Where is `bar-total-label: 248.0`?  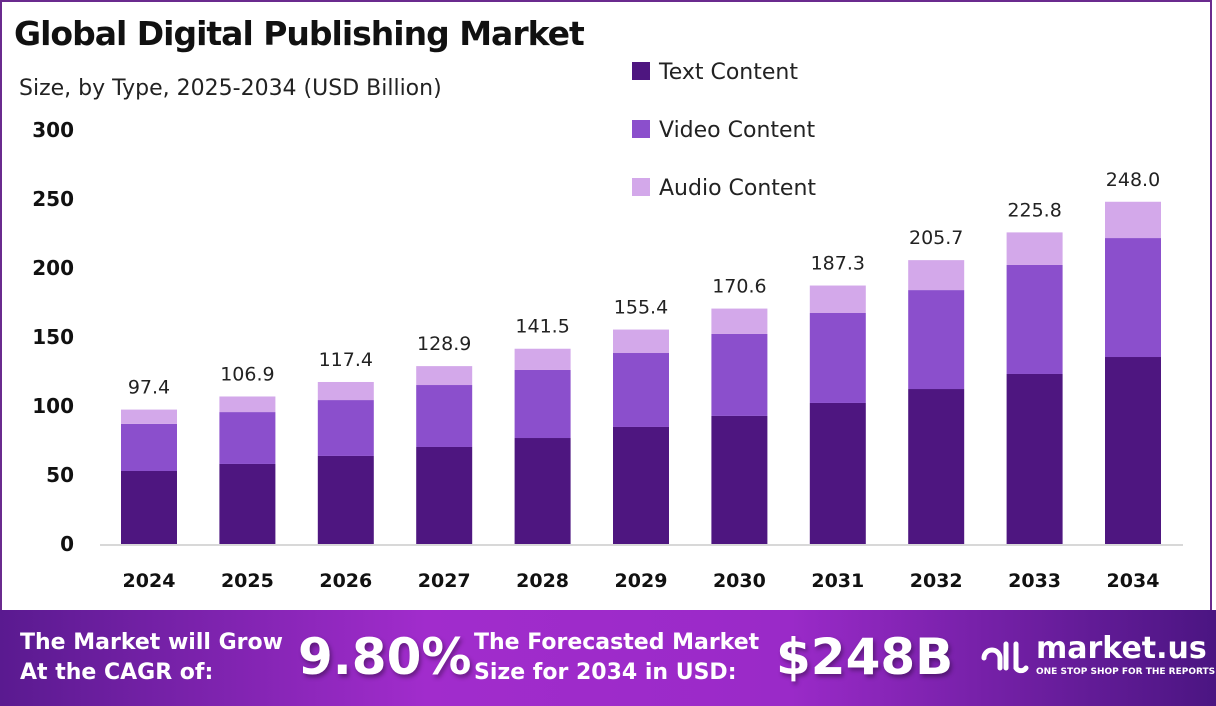 bar-total-label: 248.0 is located at coordinates (1133, 180).